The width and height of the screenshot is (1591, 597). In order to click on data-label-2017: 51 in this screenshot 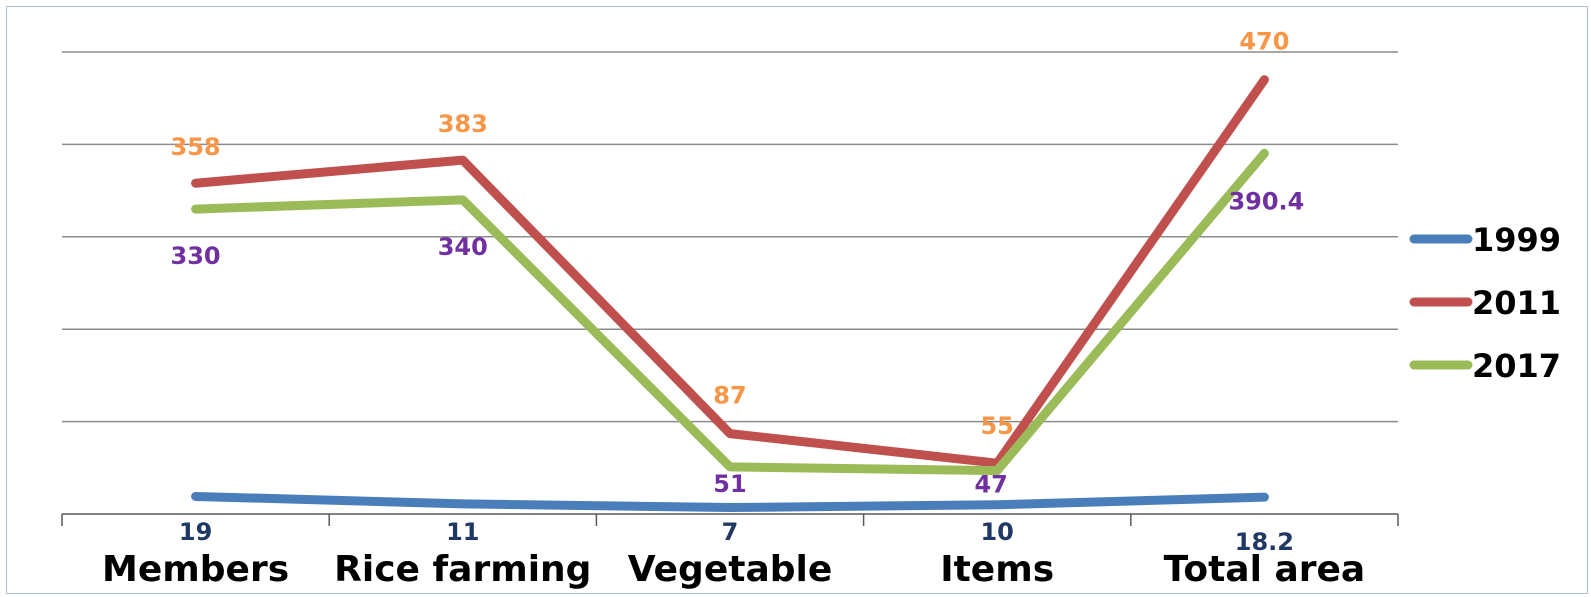, I will do `click(729, 484)`.